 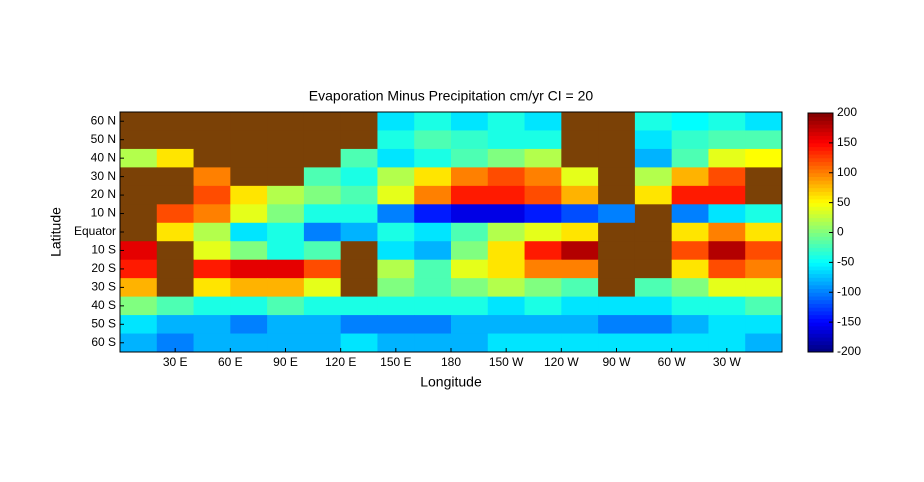 I want to click on y-tick-label: 60 N, so click(x=103, y=120).